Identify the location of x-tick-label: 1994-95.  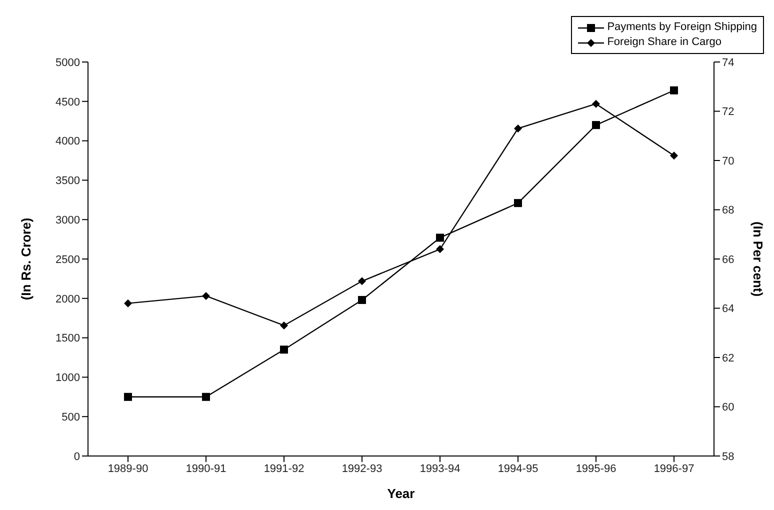
(518, 468).